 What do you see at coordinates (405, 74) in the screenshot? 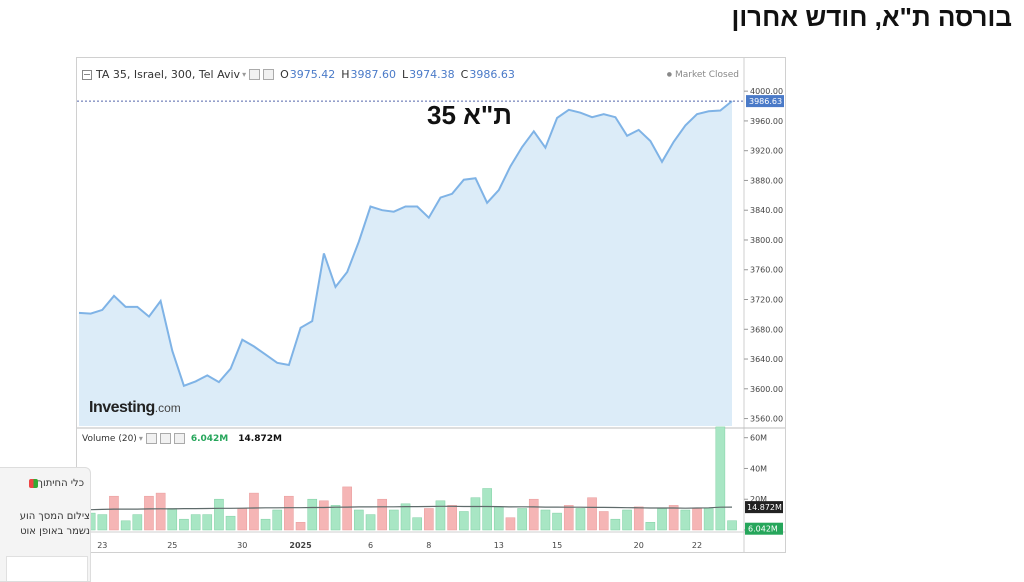
I see `low-label: L` at bounding box center [405, 74].